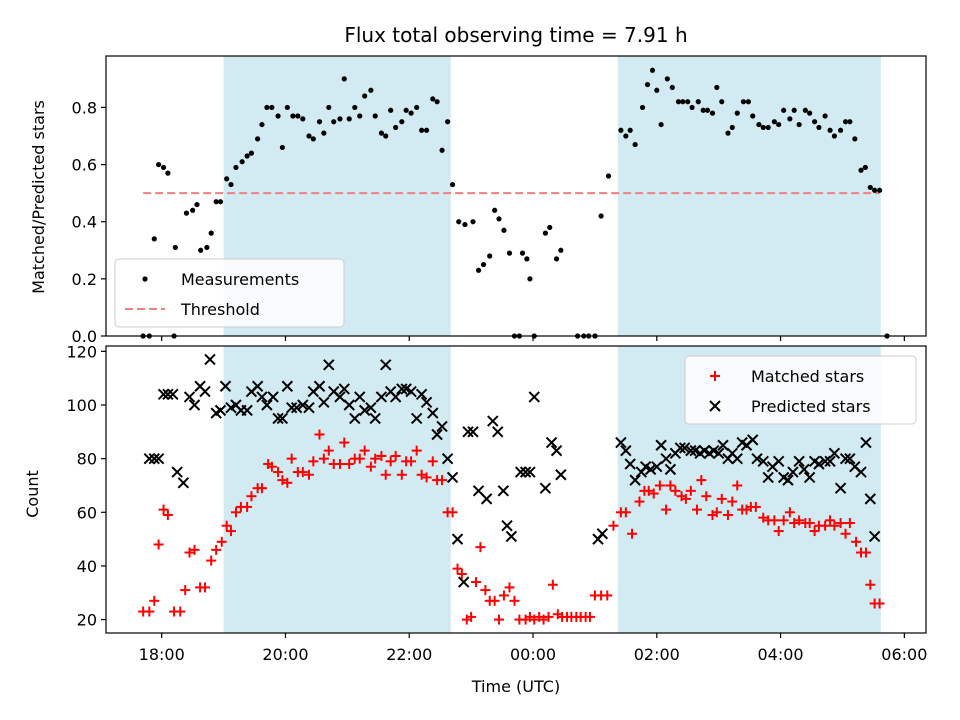 The image size is (960, 720). I want to click on x-axis-title: Time (UTC), so click(515, 686).